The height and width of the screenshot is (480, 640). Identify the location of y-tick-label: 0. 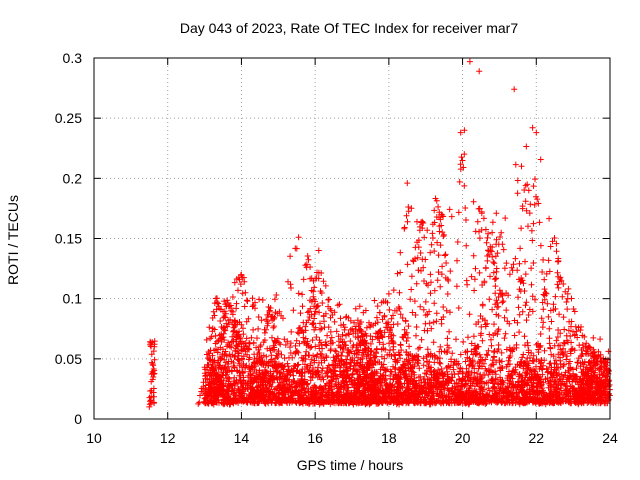
(78, 419).